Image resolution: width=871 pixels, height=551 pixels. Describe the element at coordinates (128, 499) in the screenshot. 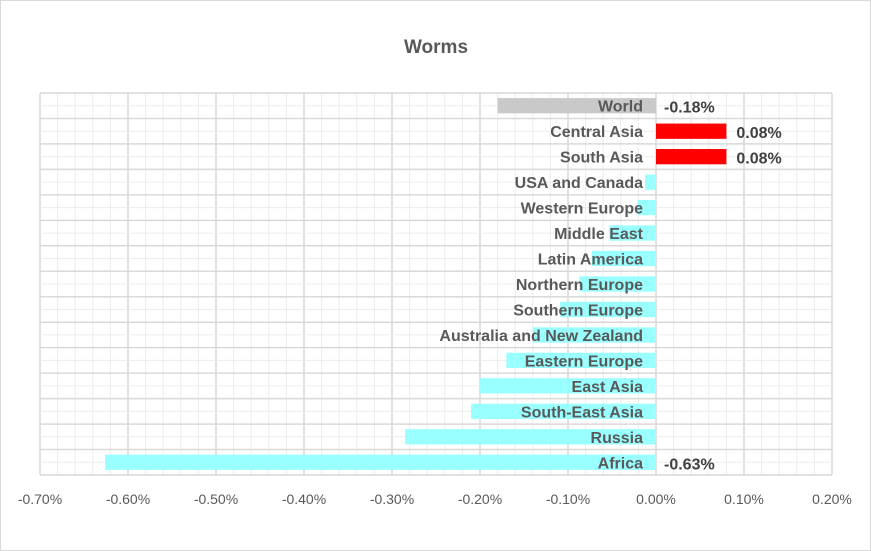

I see `x-tick-label: -0.60%` at that location.